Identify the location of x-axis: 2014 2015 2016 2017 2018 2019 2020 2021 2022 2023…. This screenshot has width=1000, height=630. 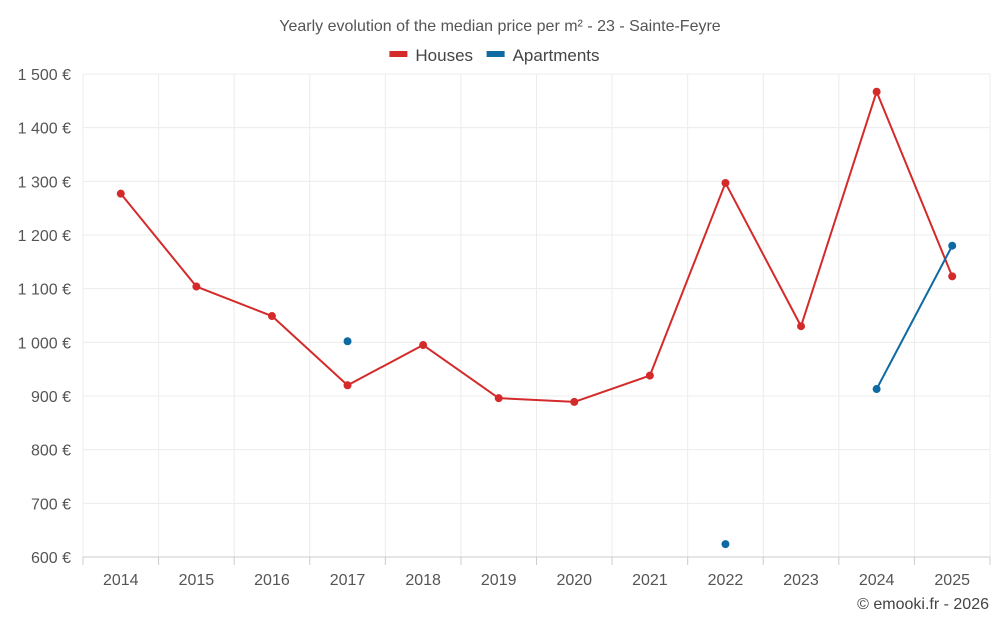
(536, 572).